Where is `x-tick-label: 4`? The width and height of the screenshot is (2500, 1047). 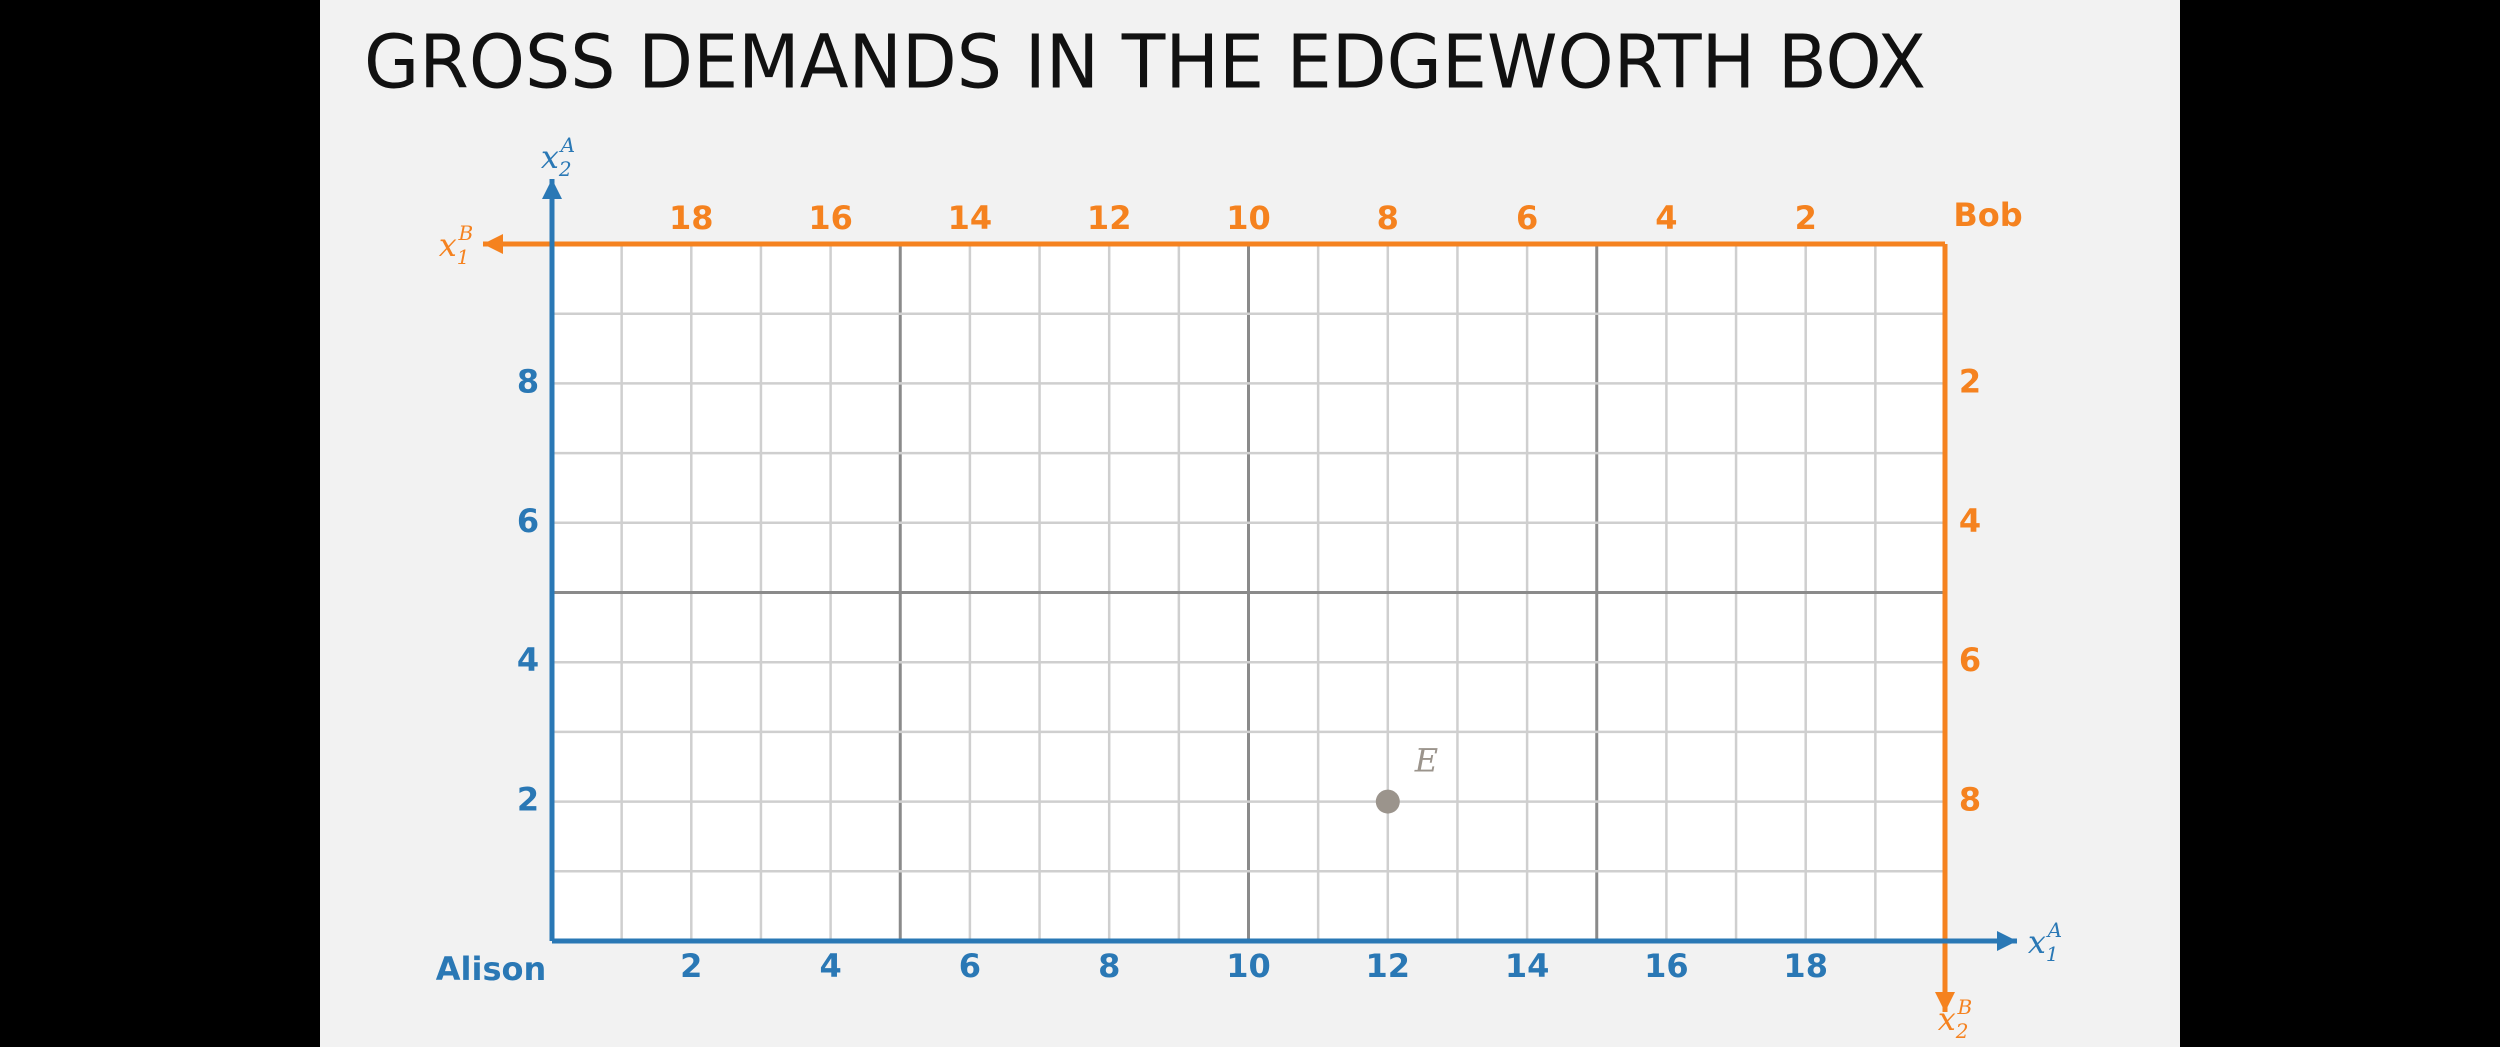
x-tick-label: 4 is located at coordinates (830, 966).